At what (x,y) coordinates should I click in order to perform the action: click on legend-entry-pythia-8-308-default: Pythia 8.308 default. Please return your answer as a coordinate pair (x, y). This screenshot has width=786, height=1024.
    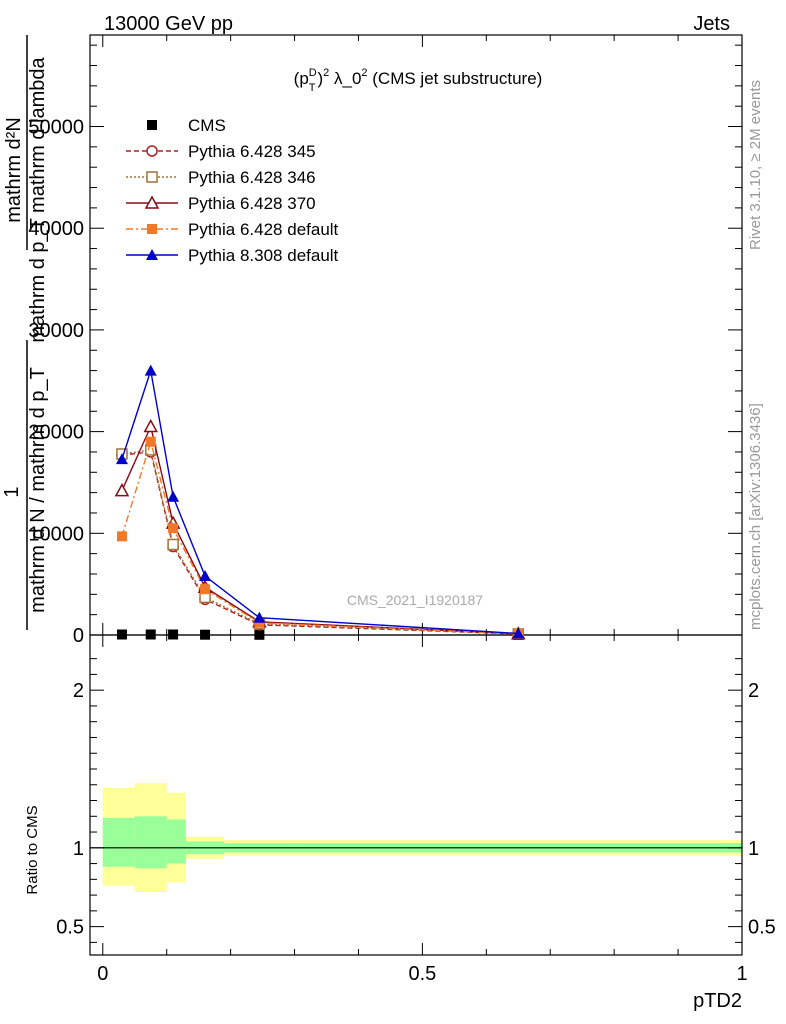
    Looking at the image, I should click on (232, 255).